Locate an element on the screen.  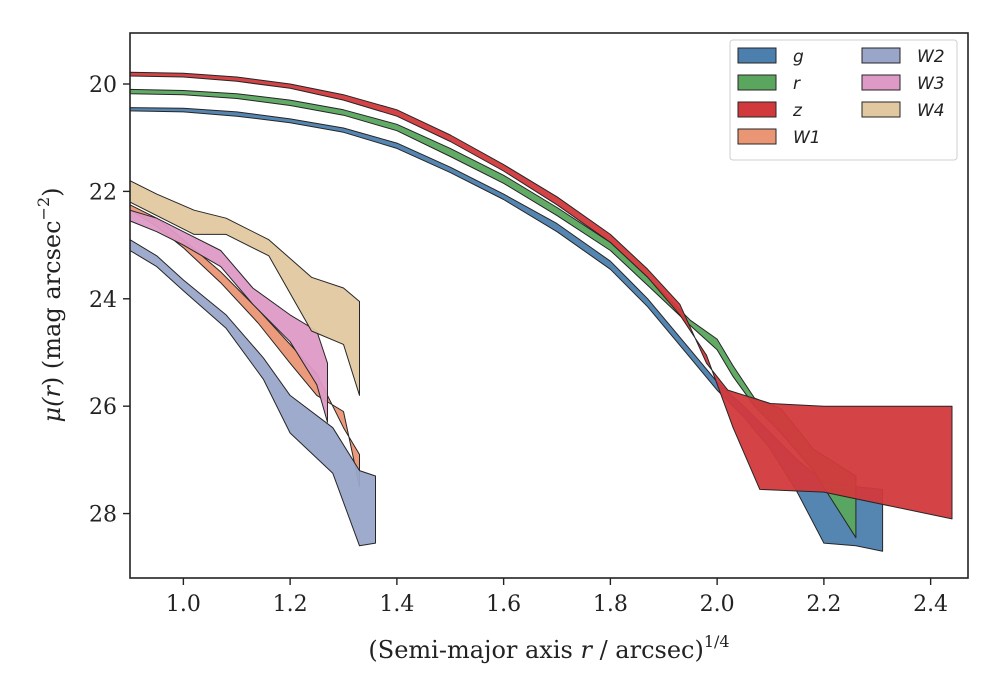
band-w4 is located at coordinates (245, 288).